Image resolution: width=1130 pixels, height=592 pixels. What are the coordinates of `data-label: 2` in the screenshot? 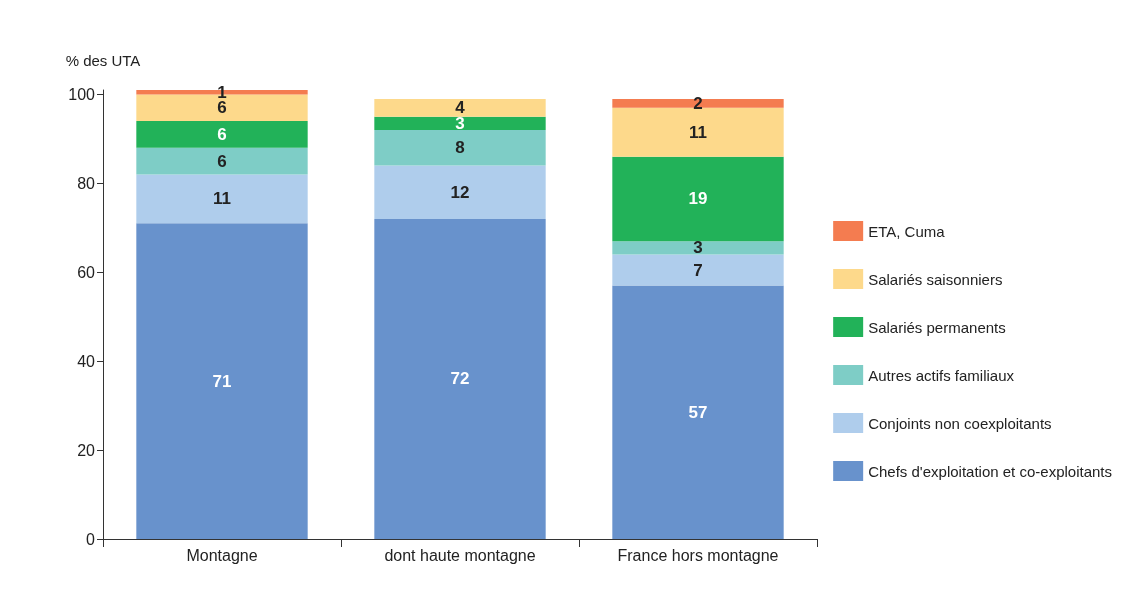 It's located at (698, 103).